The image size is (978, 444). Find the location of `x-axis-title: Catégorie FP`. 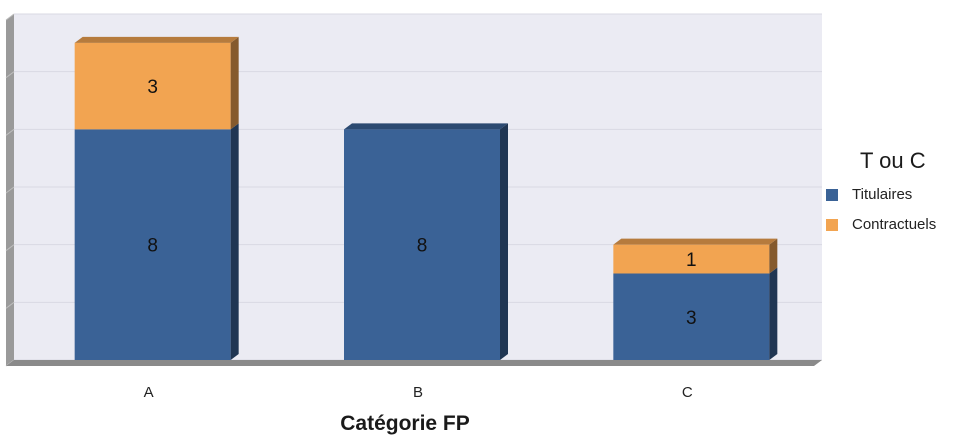

x-axis-title: Catégorie FP is located at coordinates (405, 424).